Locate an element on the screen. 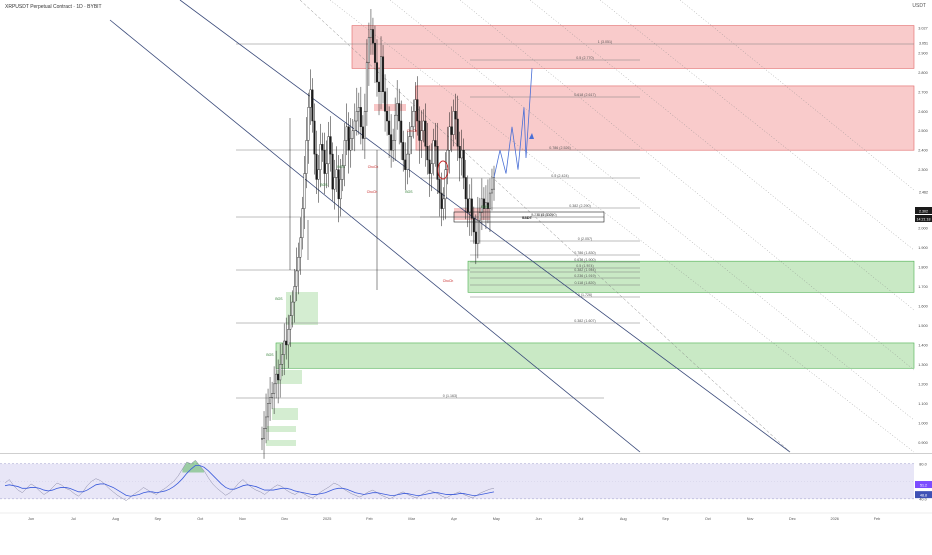 The image size is (932, 555). zone-label: ChoCh is located at coordinates (373, 167).